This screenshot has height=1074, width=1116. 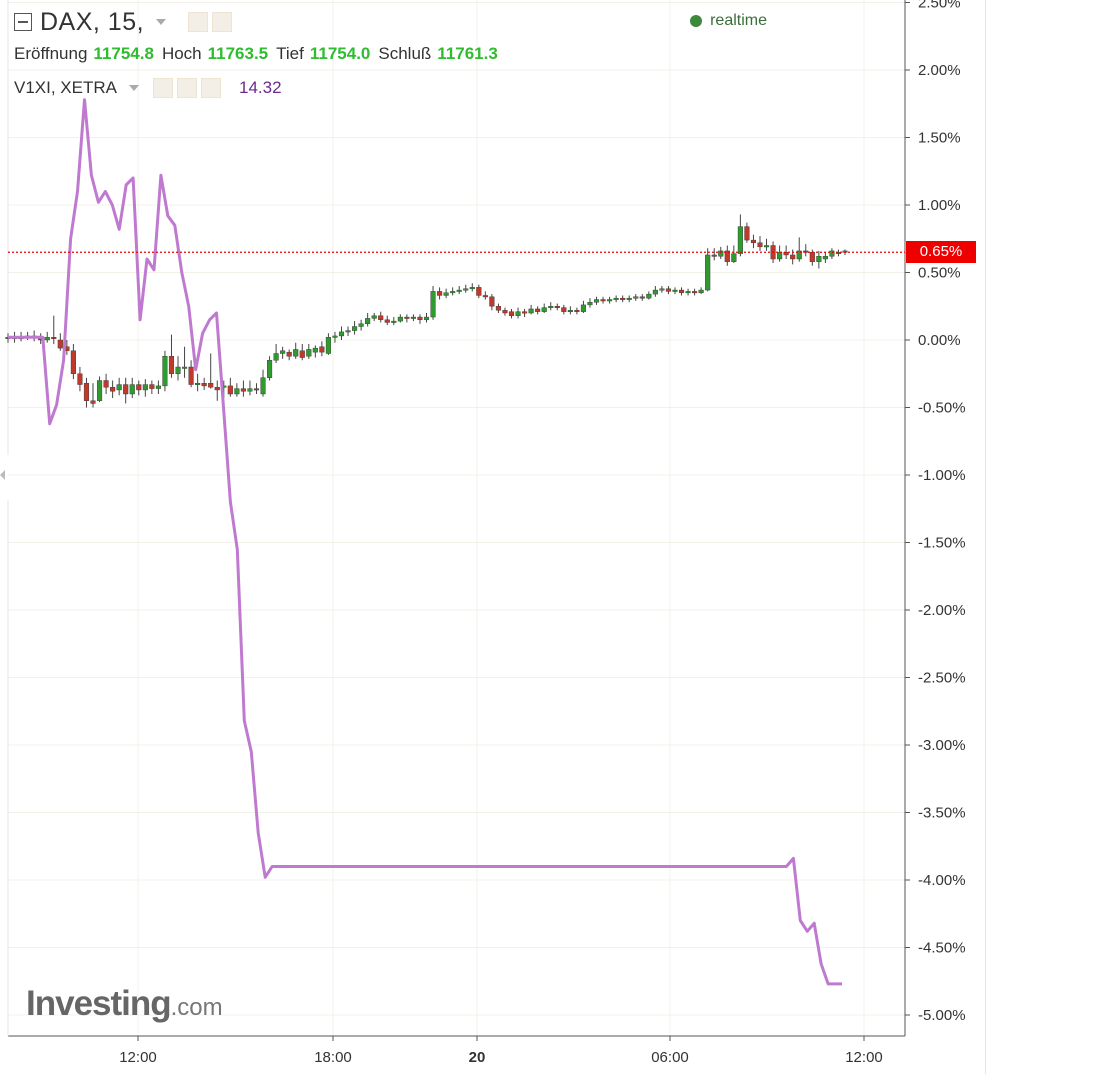 What do you see at coordinates (123, 53) in the screenshot?
I see `open-value: 11754.8` at bounding box center [123, 53].